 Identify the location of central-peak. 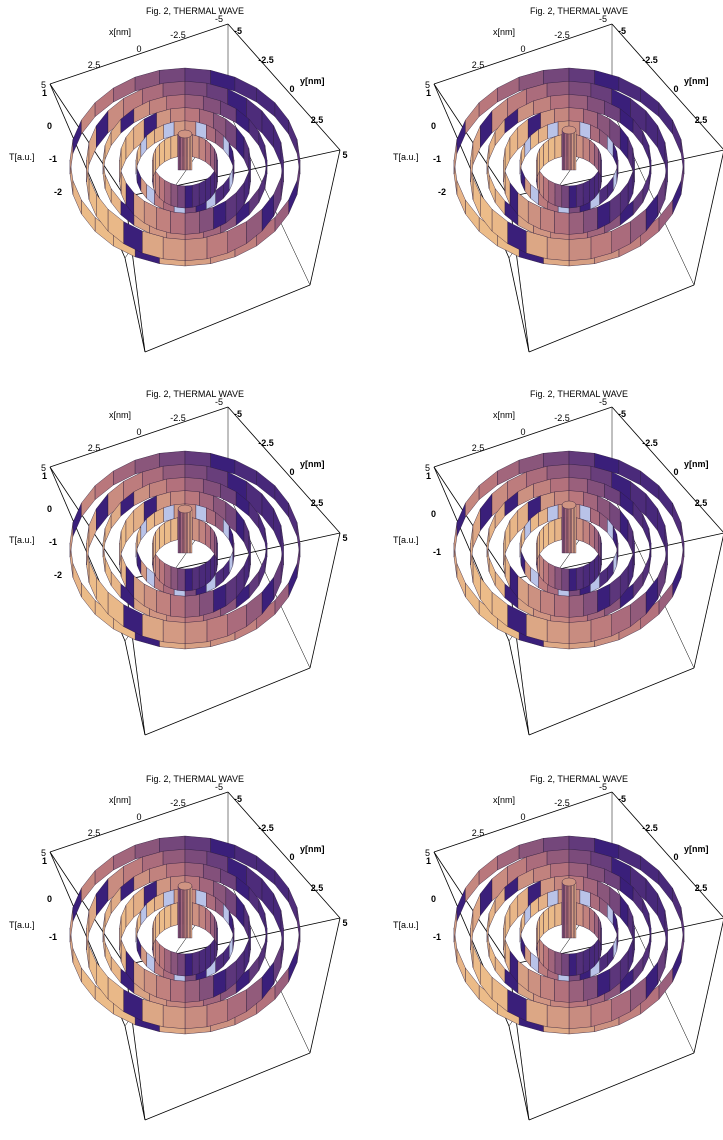
(569, 148).